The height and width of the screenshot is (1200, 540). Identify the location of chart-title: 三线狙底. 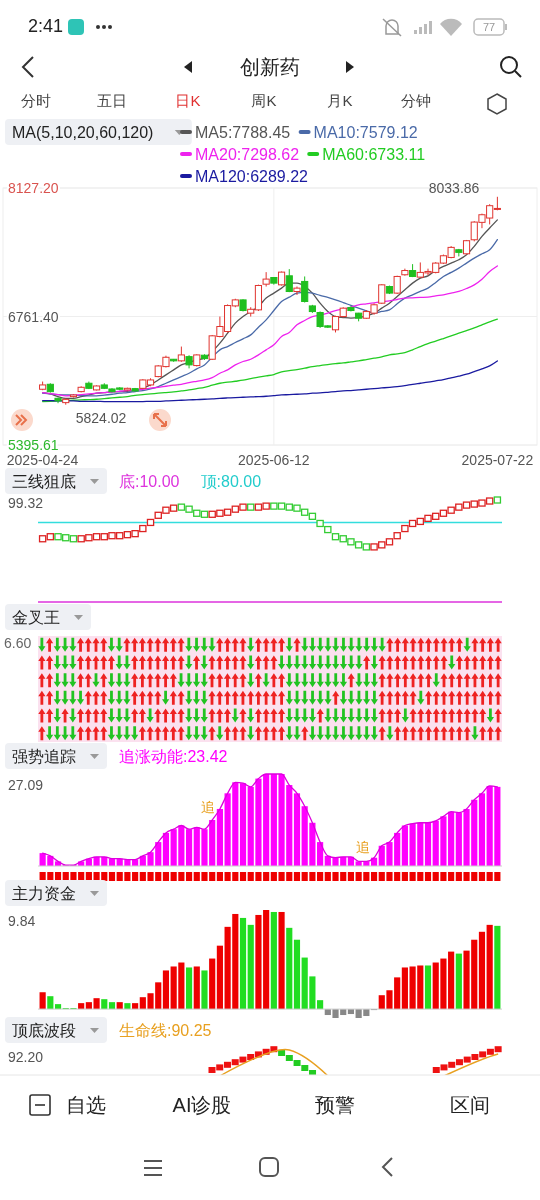
(44, 481).